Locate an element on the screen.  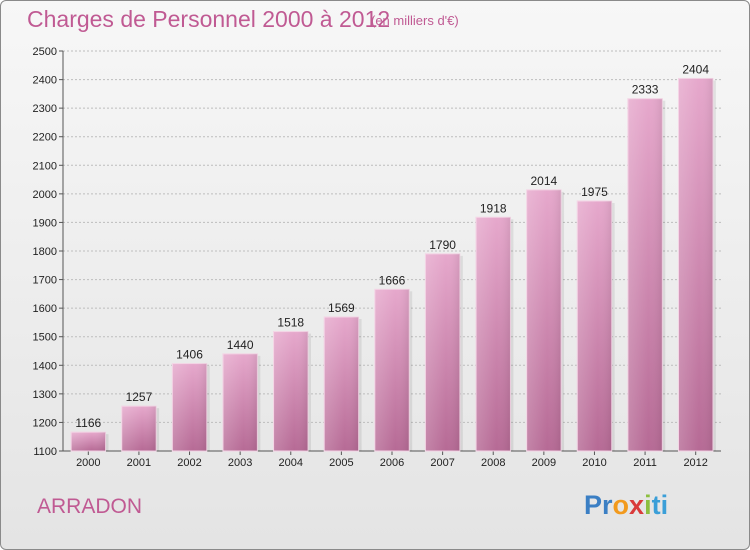
x-tick-label: 2005 is located at coordinates (341, 463).